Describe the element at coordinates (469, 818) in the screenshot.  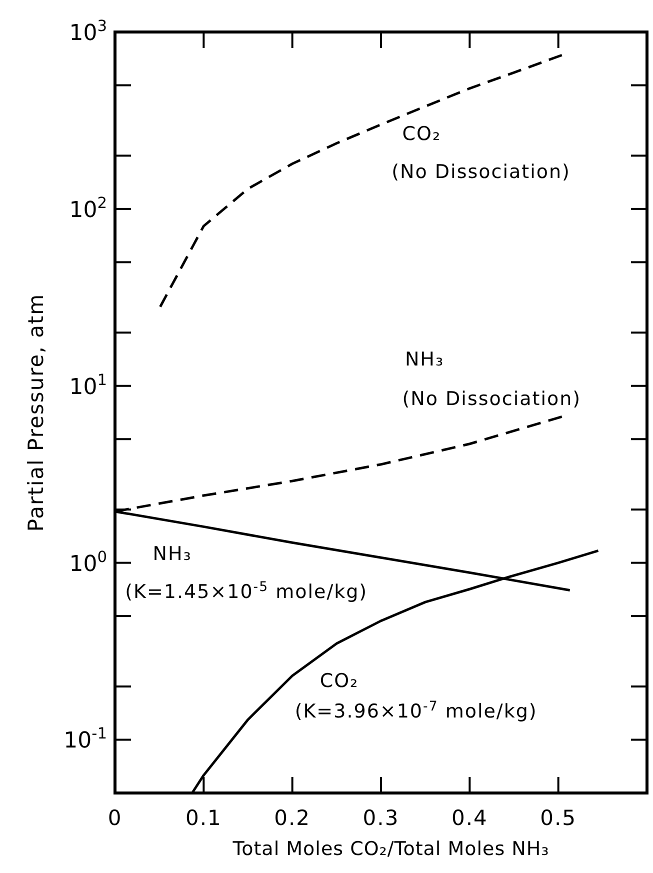
I see `x-tick-label: 0.4` at that location.